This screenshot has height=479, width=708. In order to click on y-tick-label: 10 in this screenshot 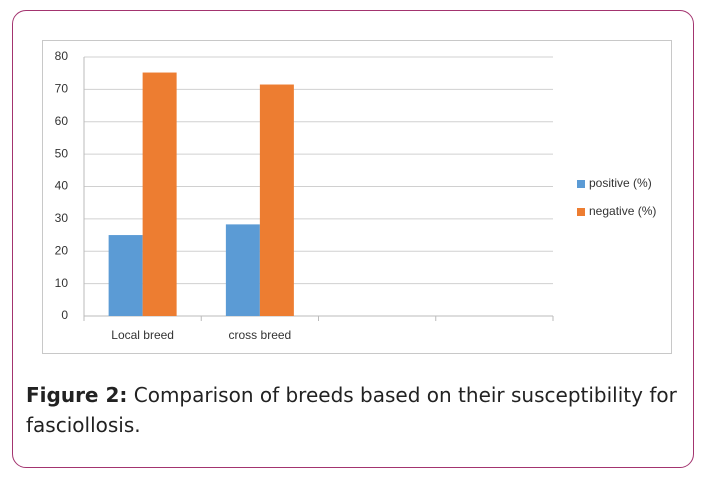, I will do `click(62, 283)`.